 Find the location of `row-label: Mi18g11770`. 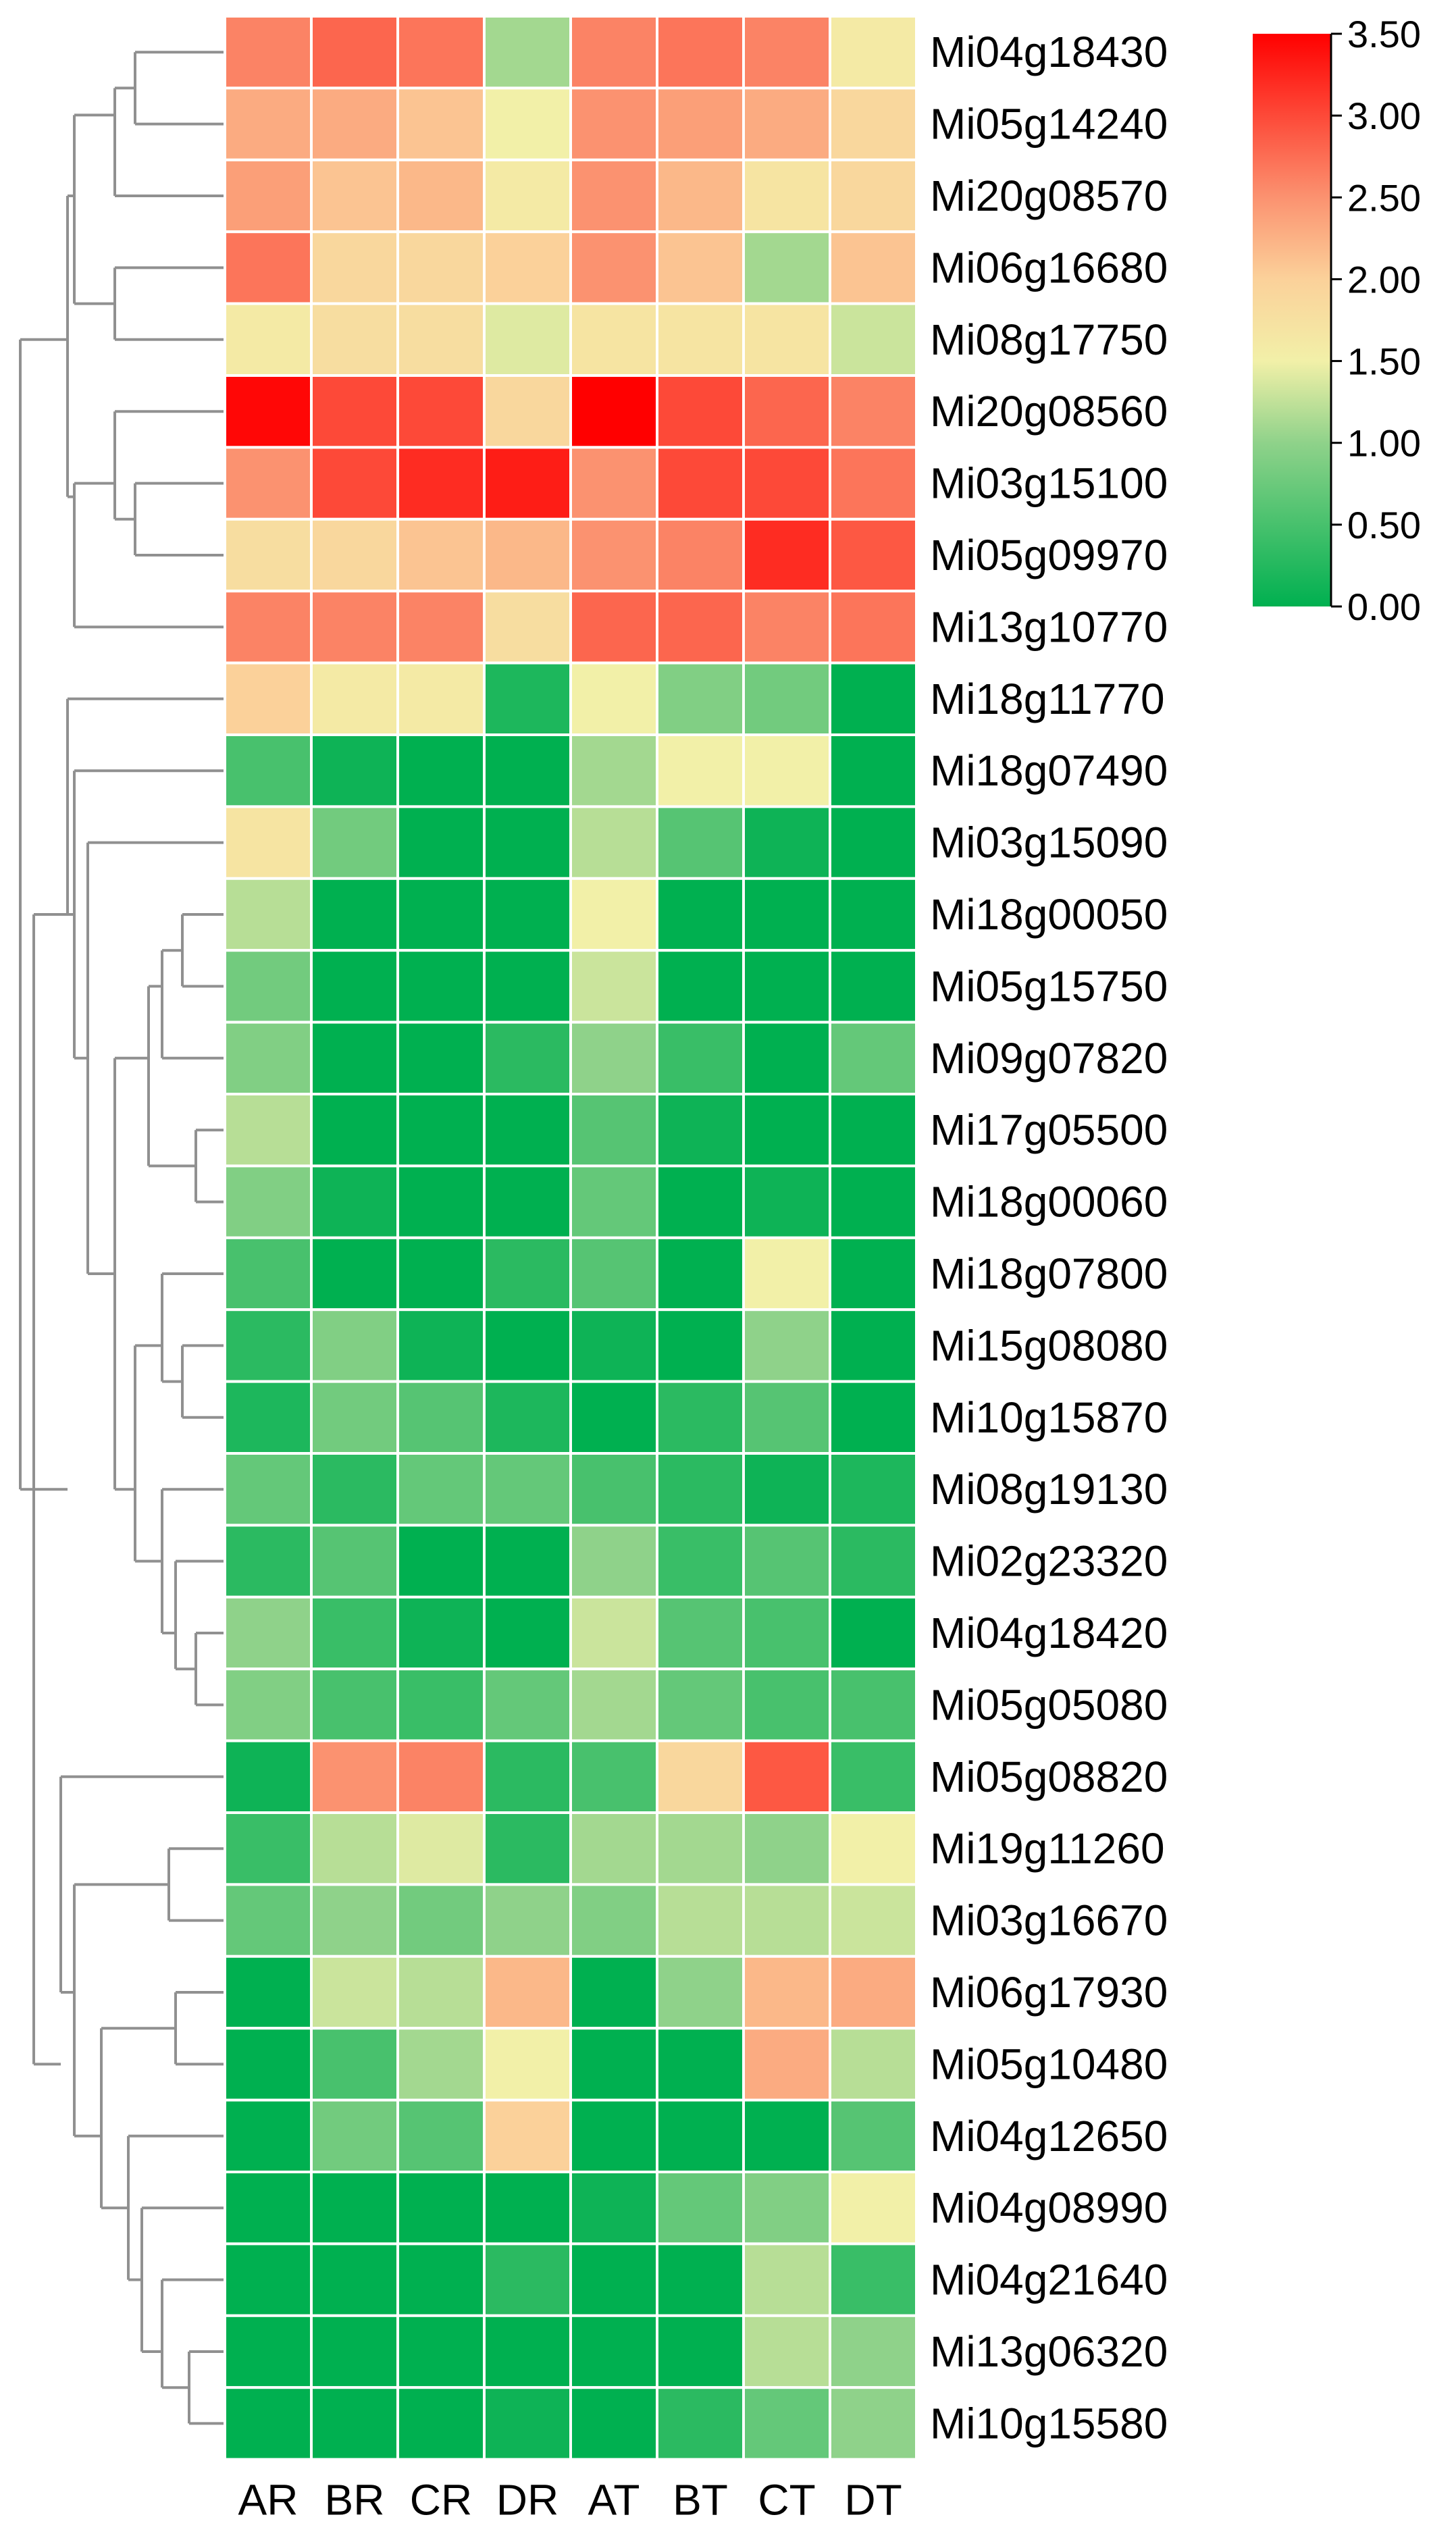

row-label: Mi18g11770 is located at coordinates (1047, 699).